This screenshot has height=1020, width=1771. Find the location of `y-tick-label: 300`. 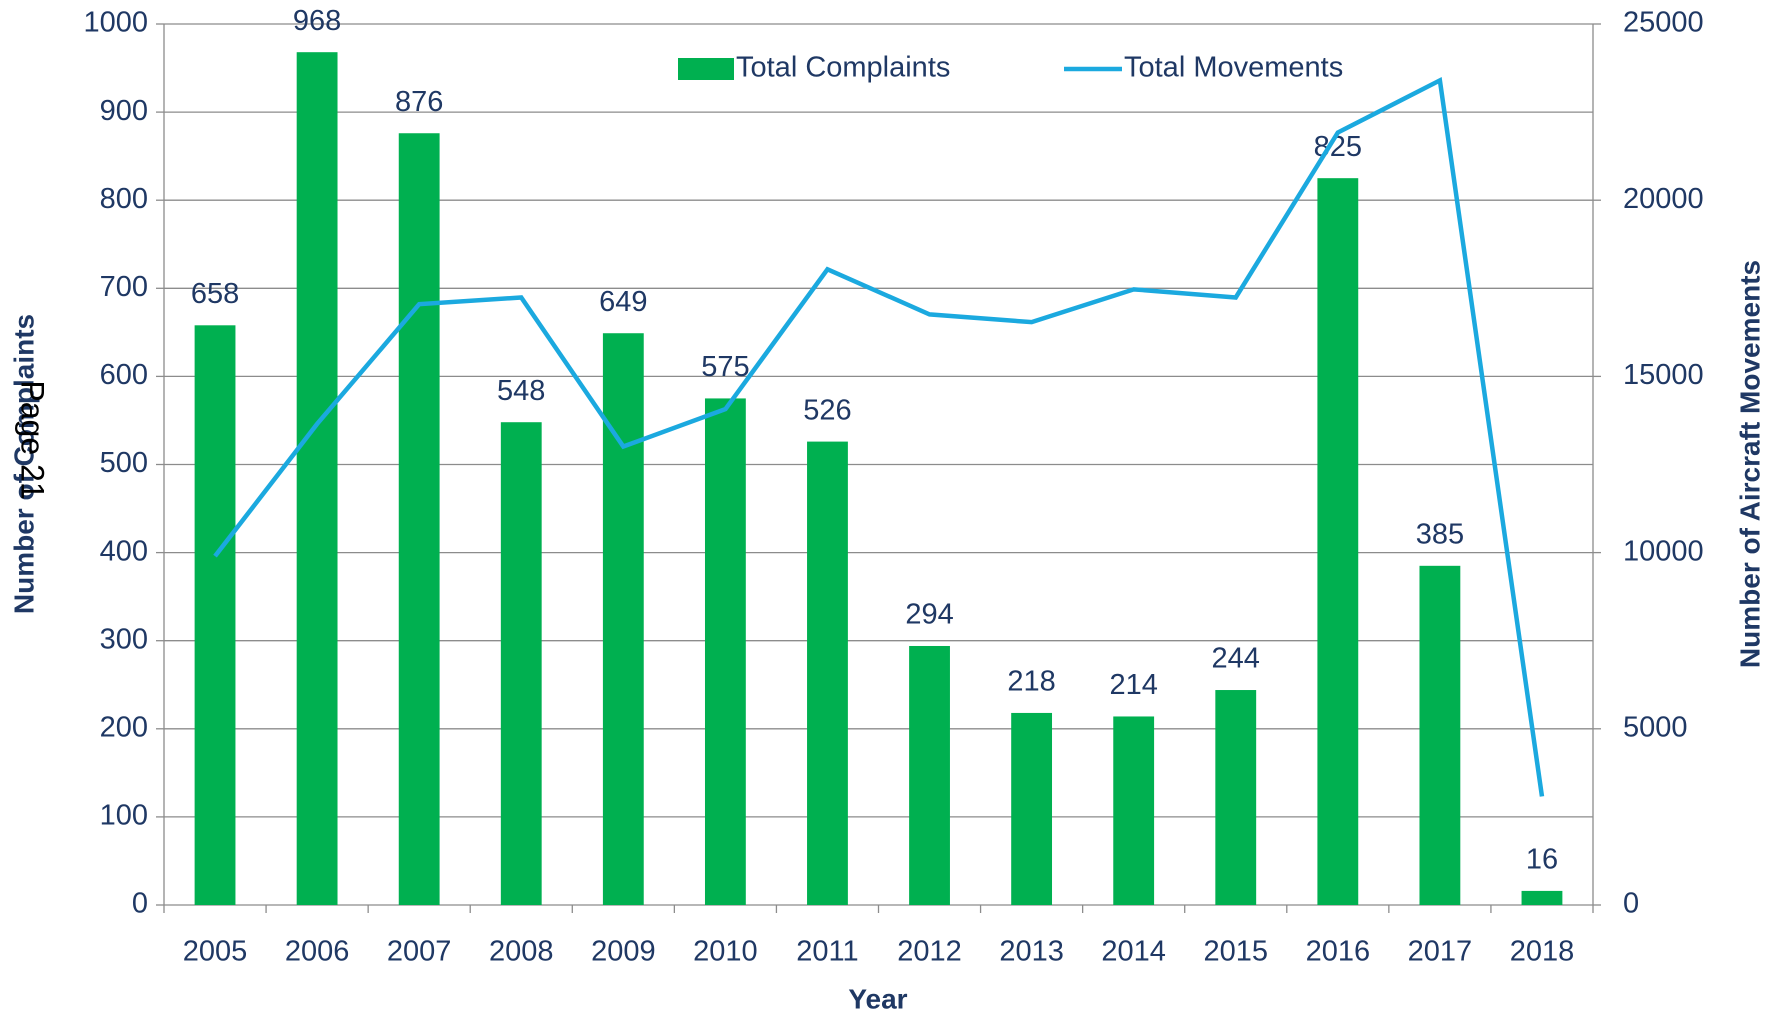

y-tick-label: 300 is located at coordinates (124, 639).